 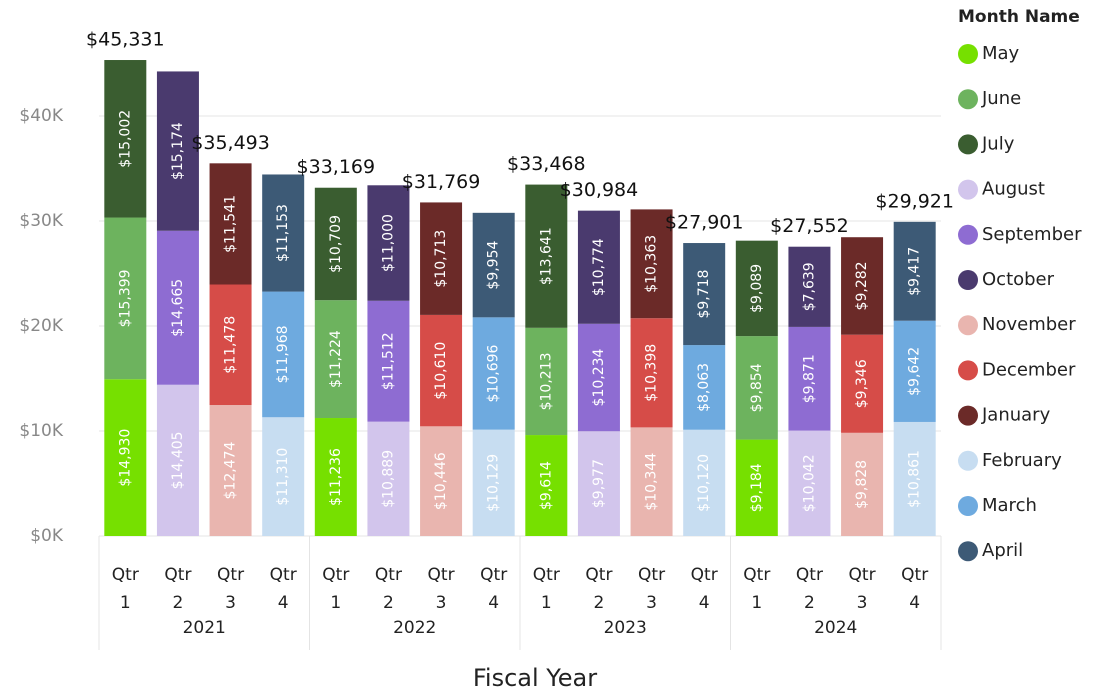 I want to click on data-label: $9,954, so click(x=494, y=264).